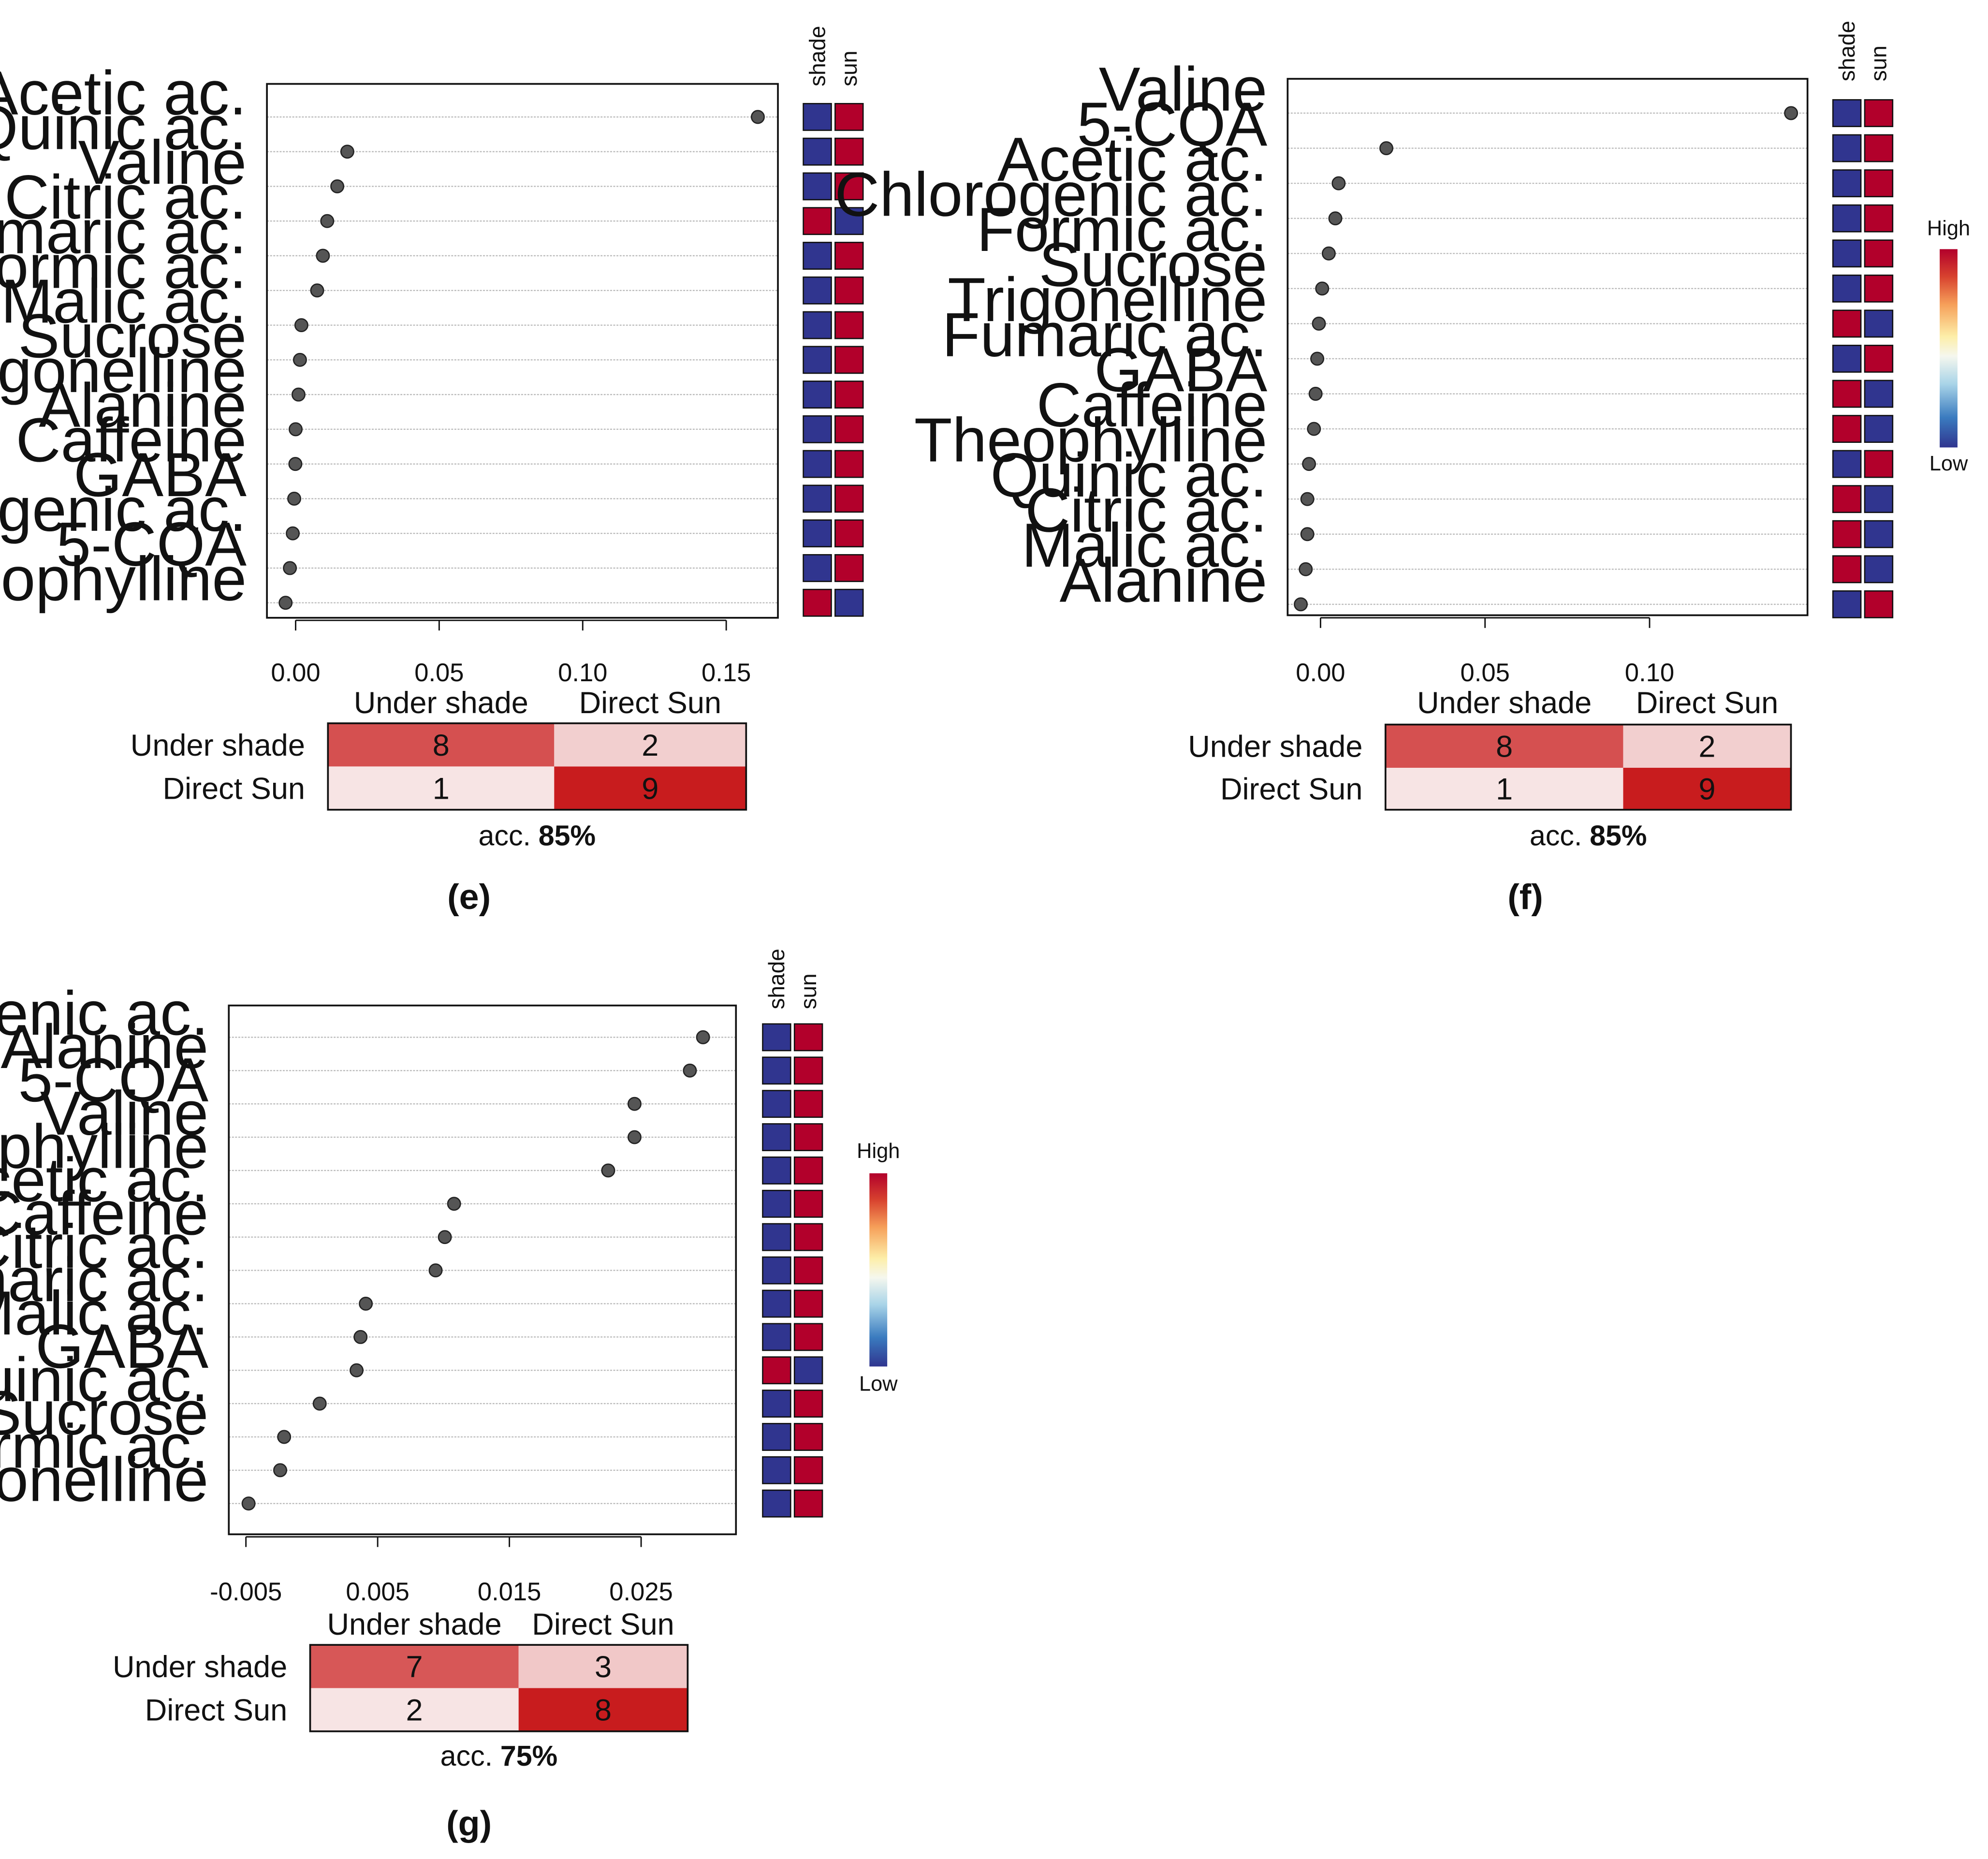 This screenshot has height=1859, width=1988. Describe the element at coordinates (123, 371) in the screenshot. I see `variable-label: Trigonelline` at that location.